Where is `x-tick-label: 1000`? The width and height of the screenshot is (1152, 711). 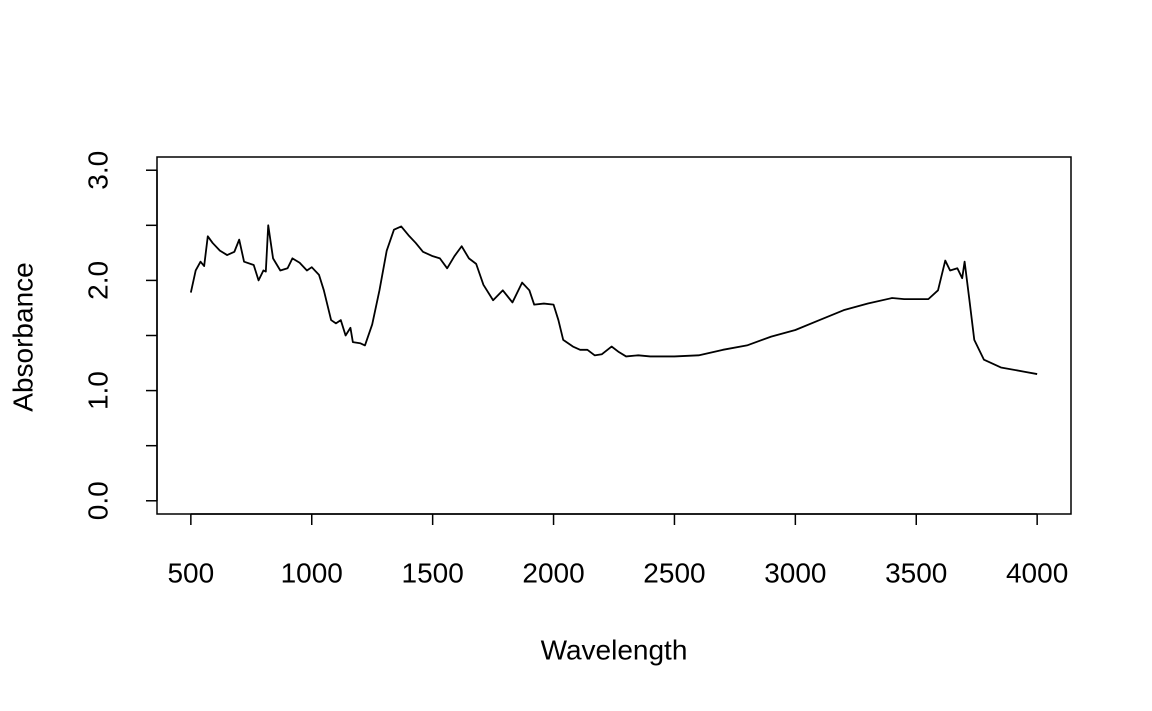
x-tick-label: 1000 is located at coordinates (312, 572).